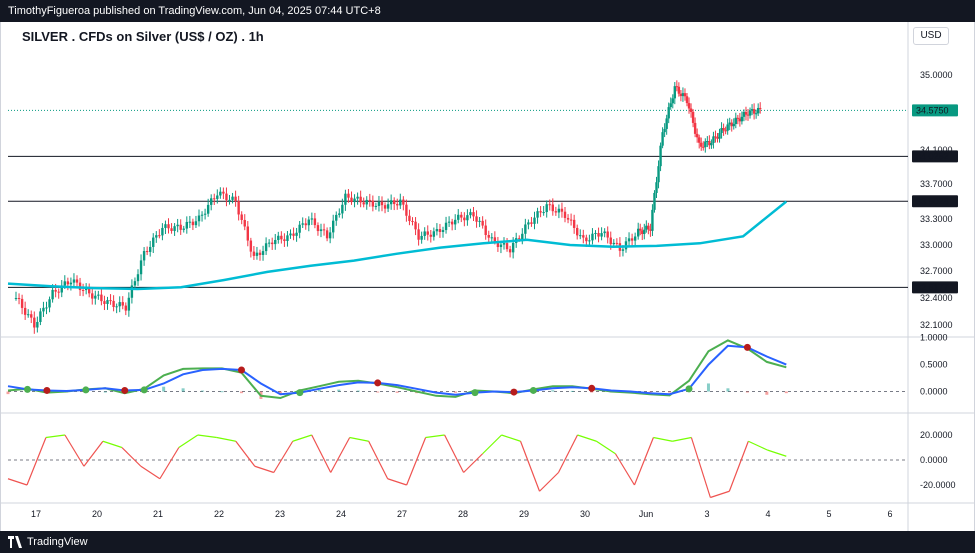 This screenshot has height=553, width=975. I want to click on level-price-label: 33.5028, so click(932, 201).